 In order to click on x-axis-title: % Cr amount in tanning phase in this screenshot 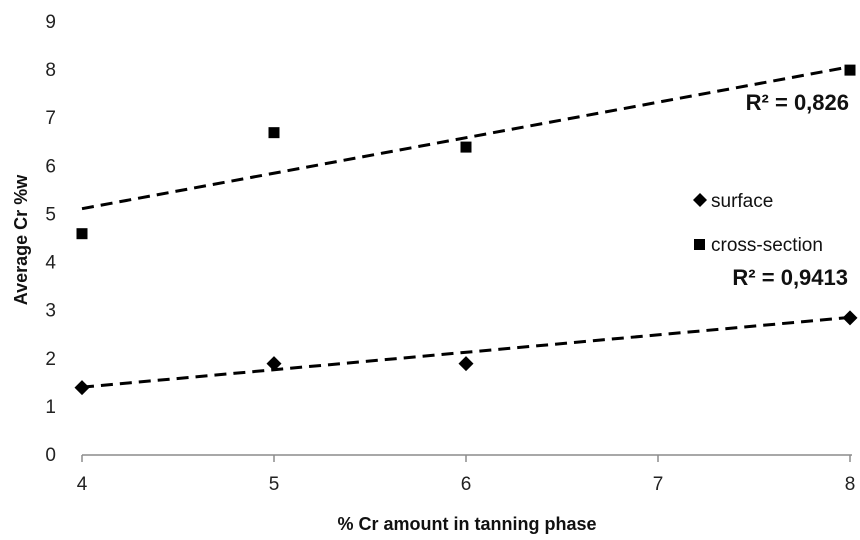, I will do `click(466, 524)`.